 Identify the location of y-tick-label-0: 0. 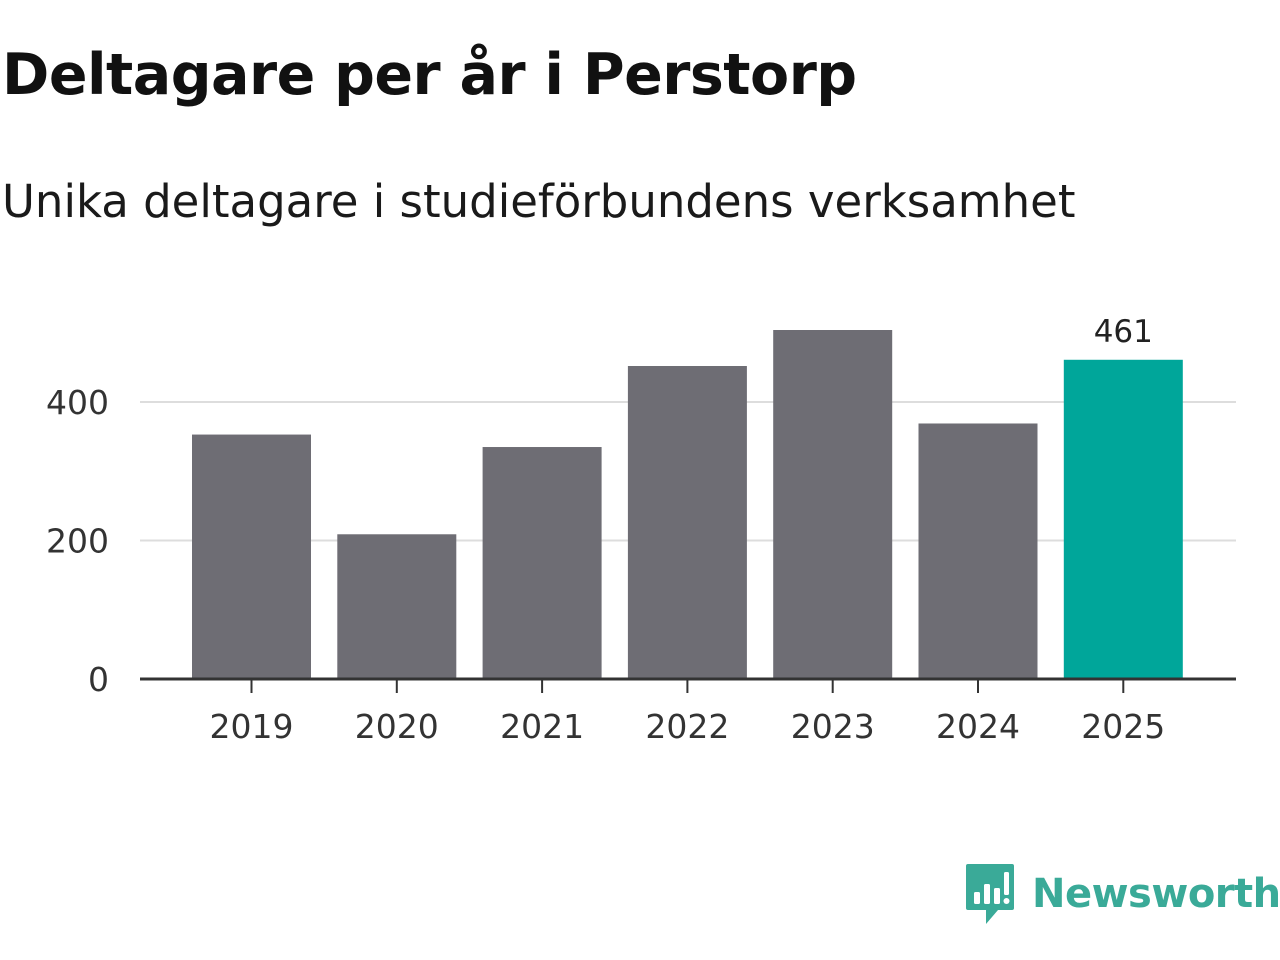
(98, 679).